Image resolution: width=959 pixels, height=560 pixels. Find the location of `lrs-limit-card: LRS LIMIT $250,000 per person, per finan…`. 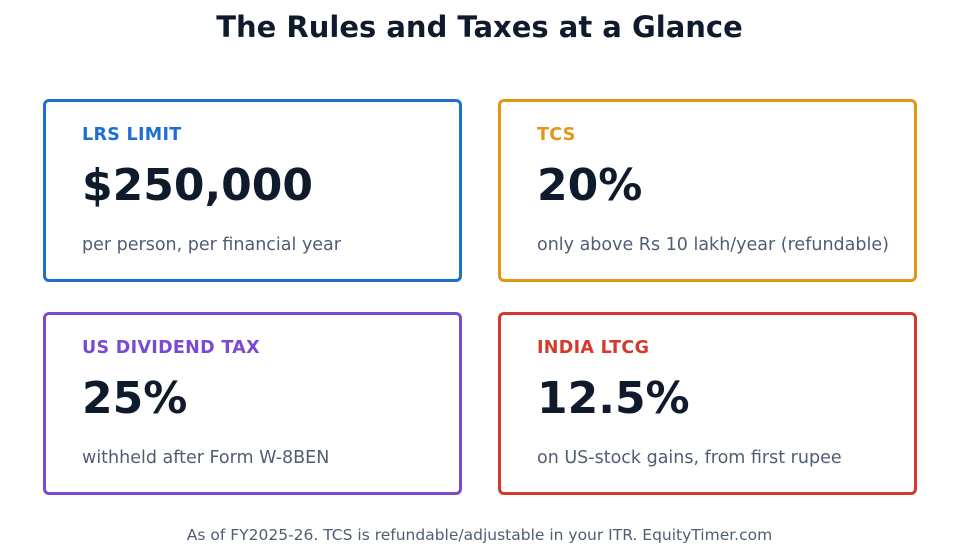

lrs-limit-card: LRS LIMIT $250,000 per person, per finan… is located at coordinates (252, 190).